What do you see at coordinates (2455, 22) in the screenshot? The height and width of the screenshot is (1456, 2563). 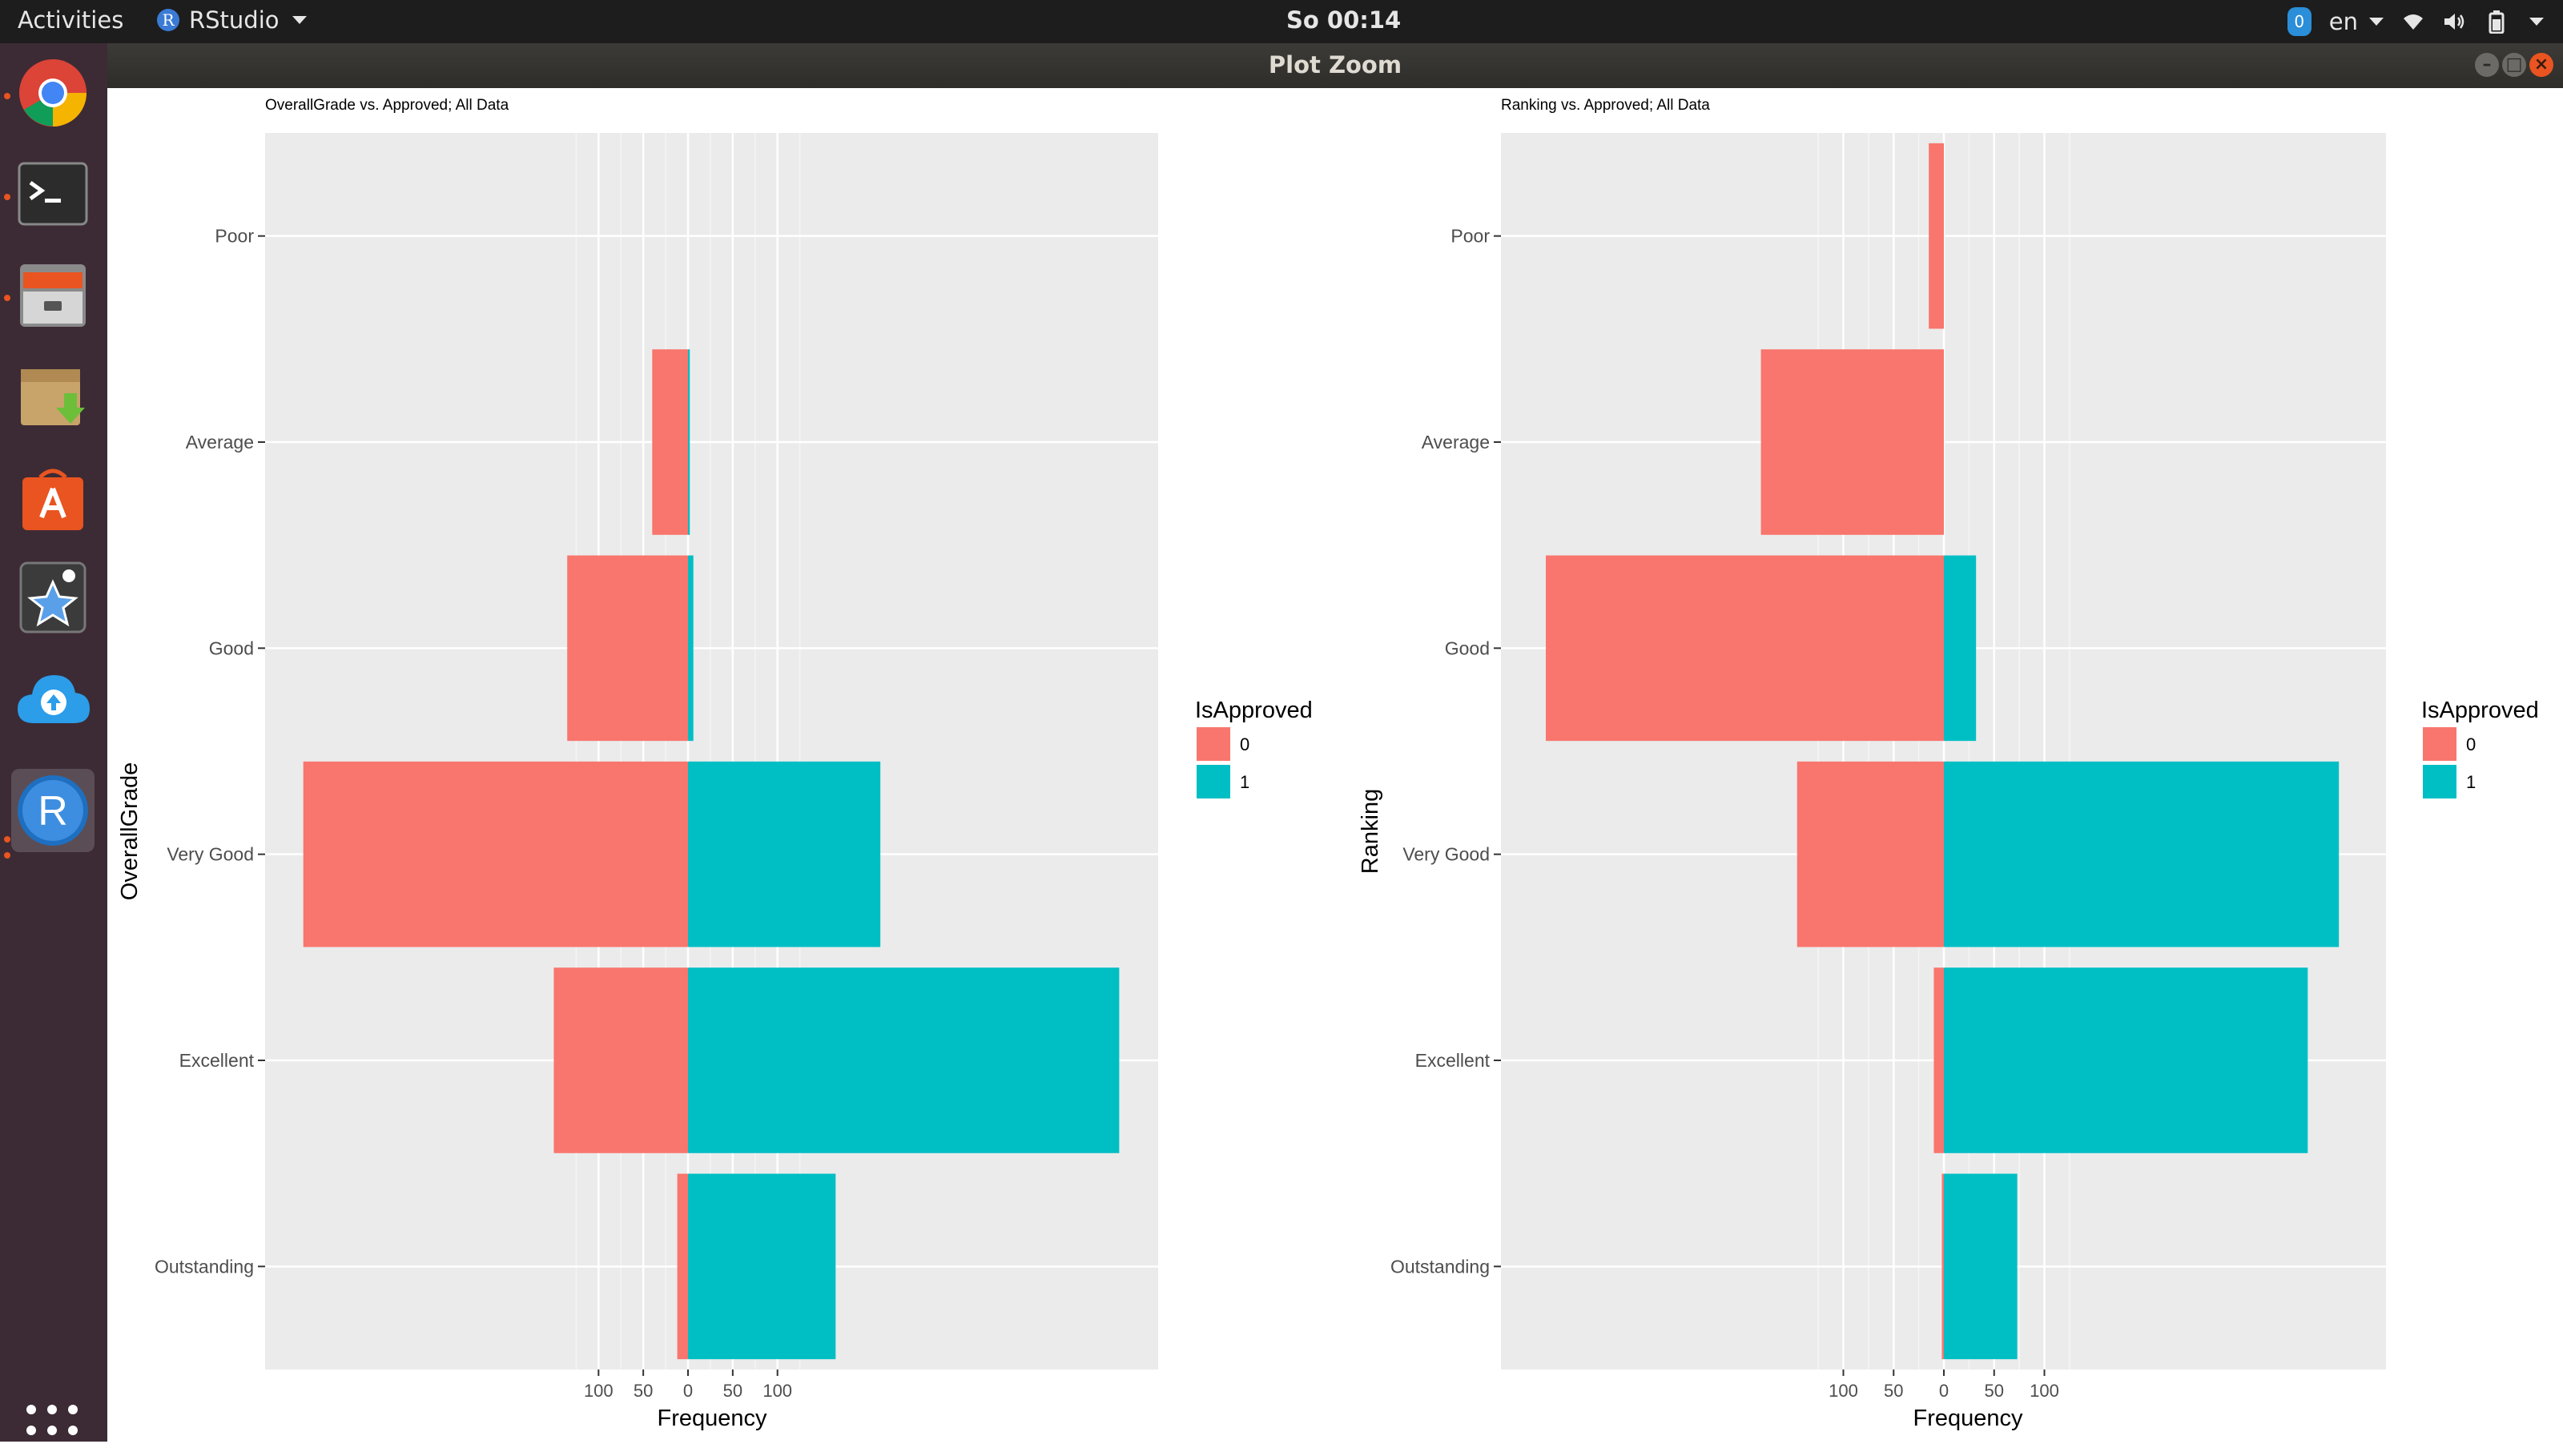 I see `volume-icon` at bounding box center [2455, 22].